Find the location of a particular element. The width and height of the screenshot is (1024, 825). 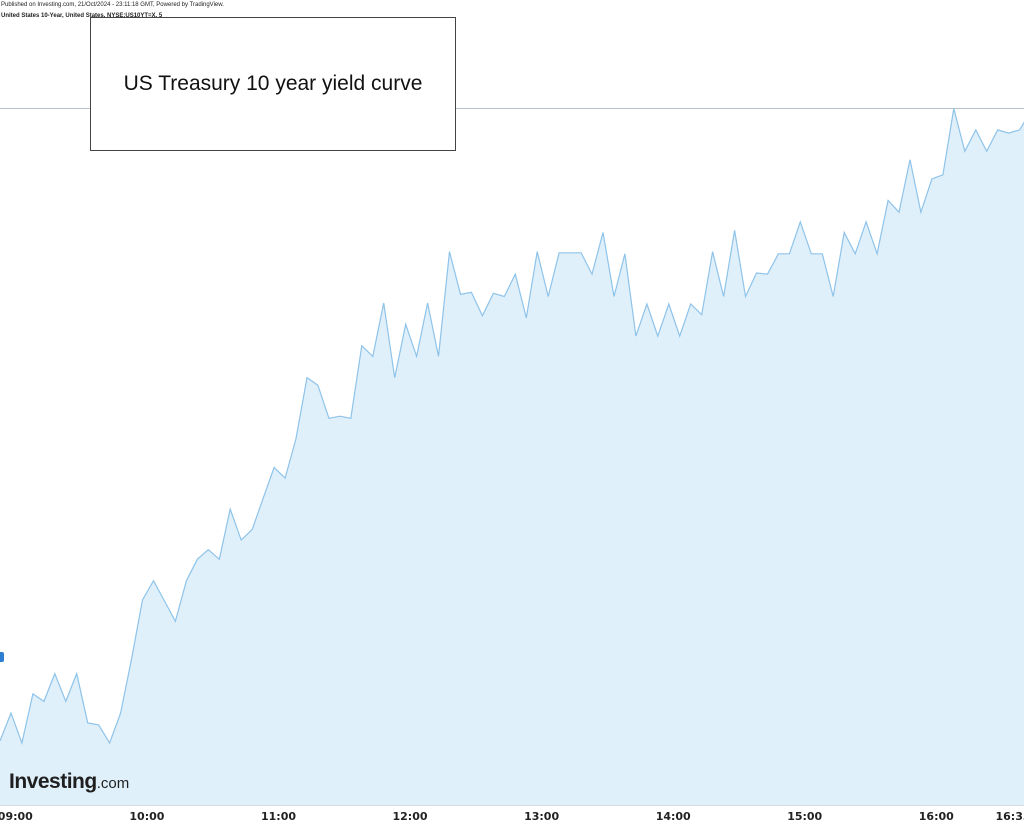

chart-title-box: US Treasury 10 year yield curve is located at coordinates (273, 84).